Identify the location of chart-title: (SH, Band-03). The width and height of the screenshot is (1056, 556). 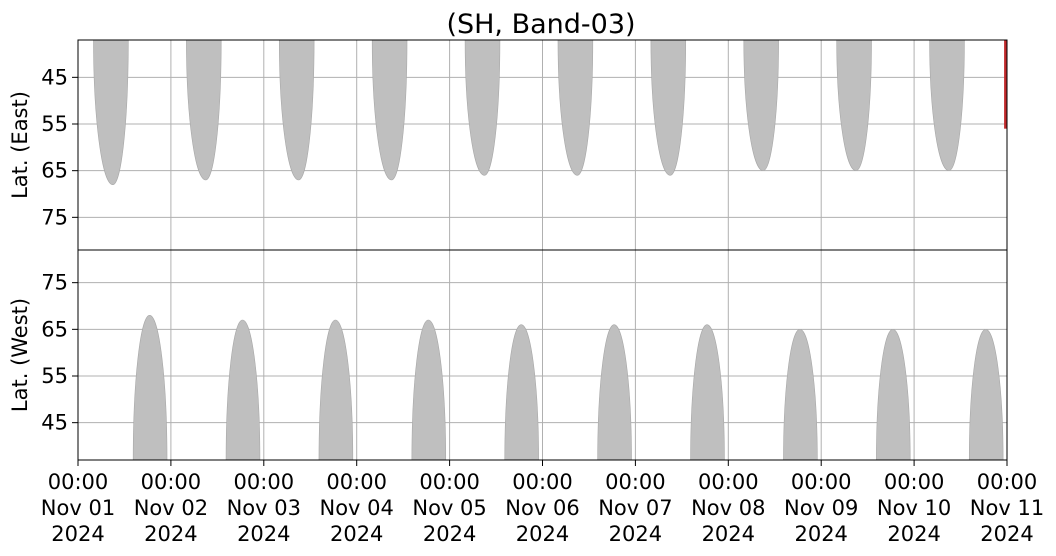
(540, 24).